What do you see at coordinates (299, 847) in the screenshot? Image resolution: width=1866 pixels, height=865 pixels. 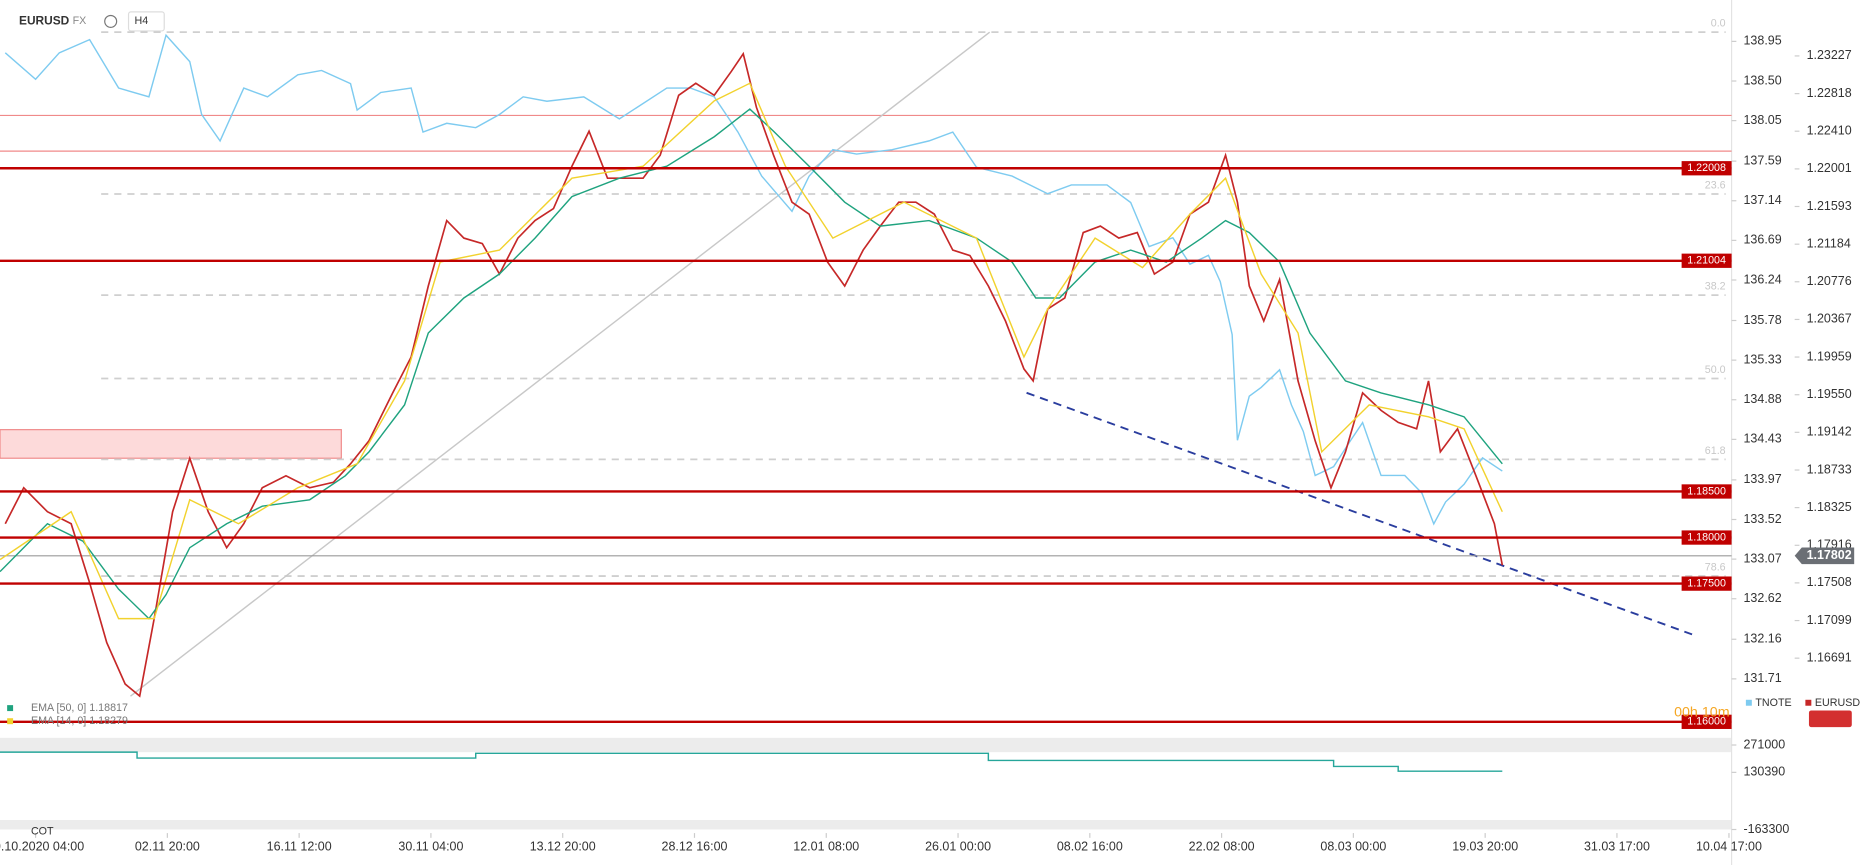 I see `x-tick-label: 16.11 12:00` at bounding box center [299, 847].